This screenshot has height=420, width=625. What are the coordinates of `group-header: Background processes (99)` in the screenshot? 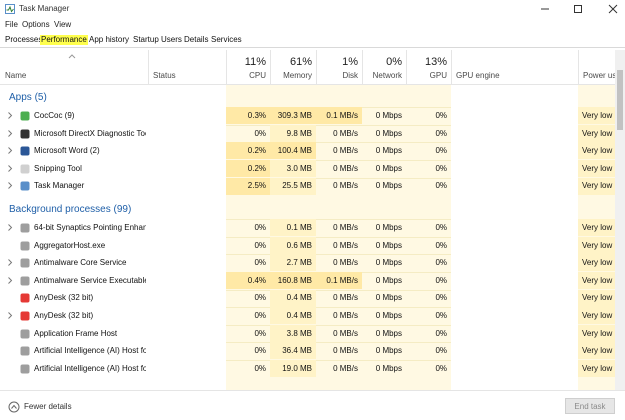 It's located at (70, 209).